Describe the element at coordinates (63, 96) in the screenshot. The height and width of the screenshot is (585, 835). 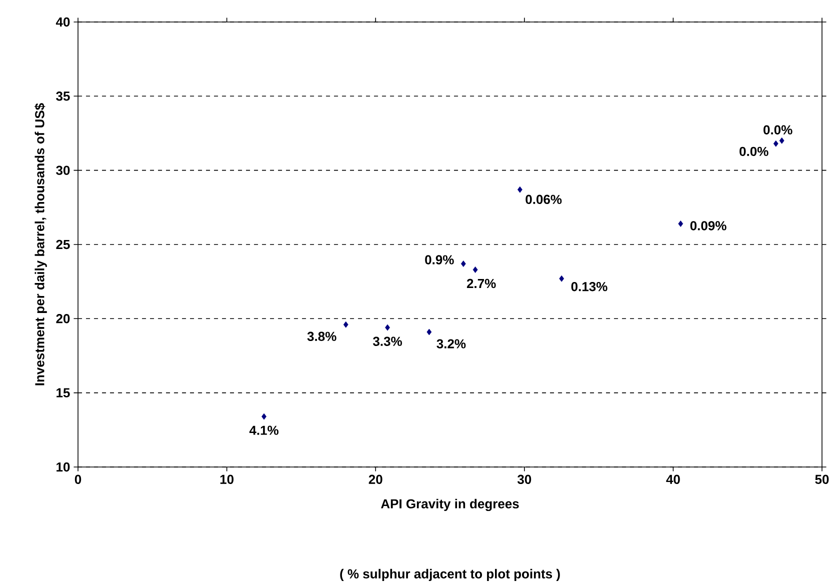
I see `y-tick-label: 35` at that location.